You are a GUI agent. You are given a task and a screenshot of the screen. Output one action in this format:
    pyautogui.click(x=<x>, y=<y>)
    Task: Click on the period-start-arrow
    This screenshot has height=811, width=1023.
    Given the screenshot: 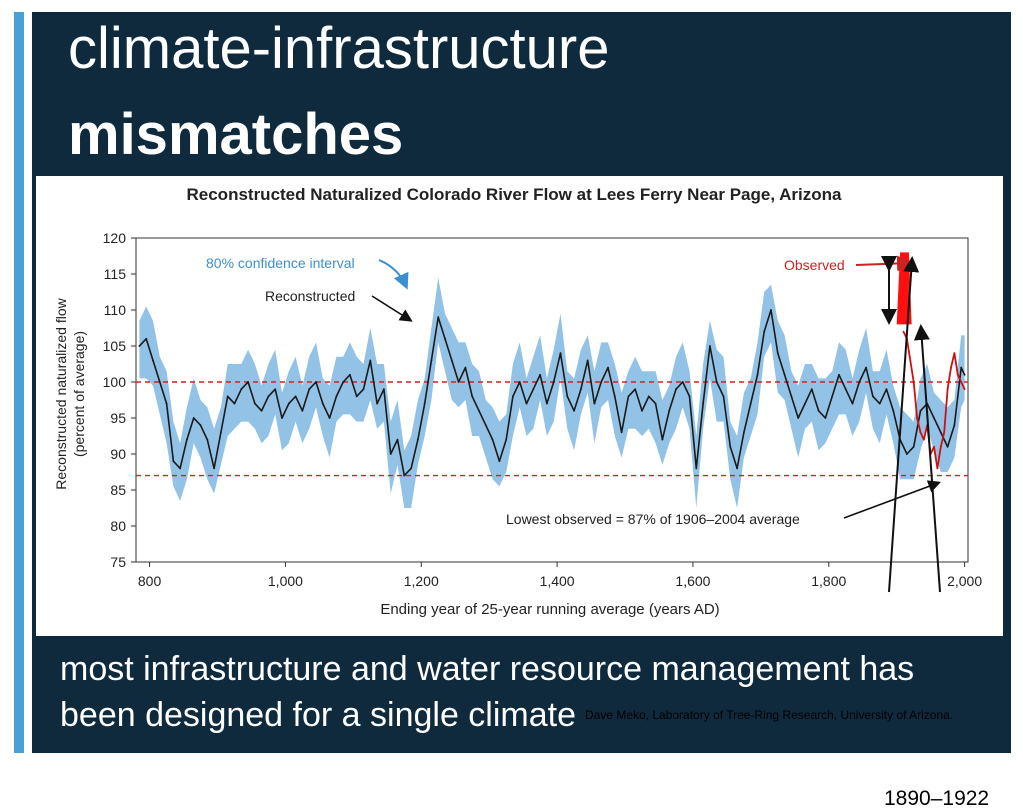 What is the action you would take?
    pyautogui.click(x=904, y=424)
    